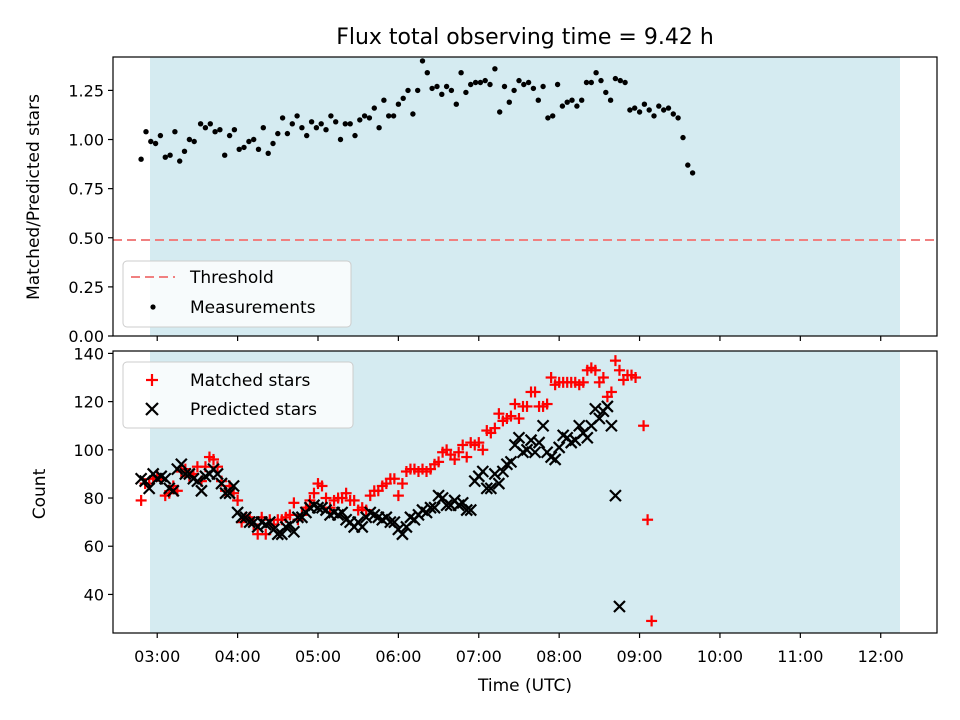 The height and width of the screenshot is (720, 960). I want to click on legend-predicted-swatch, so click(152, 409).